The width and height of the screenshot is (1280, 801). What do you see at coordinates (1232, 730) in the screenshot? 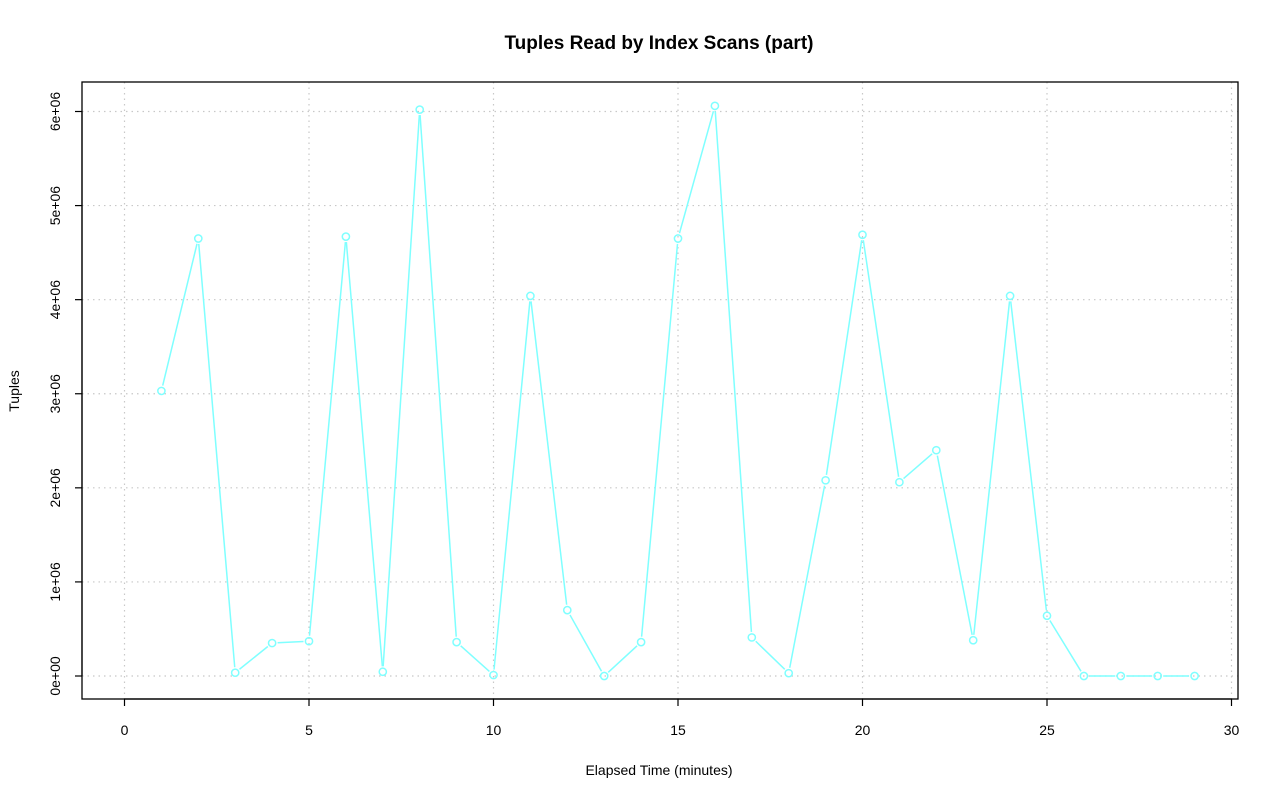
I see `x-tick-label: 30` at bounding box center [1232, 730].